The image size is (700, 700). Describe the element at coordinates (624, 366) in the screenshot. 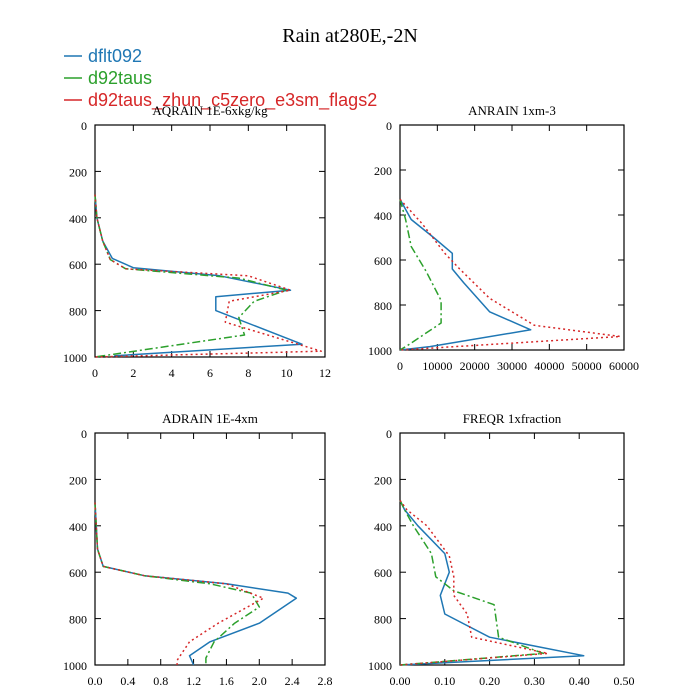

I see `x-tick-label: 60000` at that location.